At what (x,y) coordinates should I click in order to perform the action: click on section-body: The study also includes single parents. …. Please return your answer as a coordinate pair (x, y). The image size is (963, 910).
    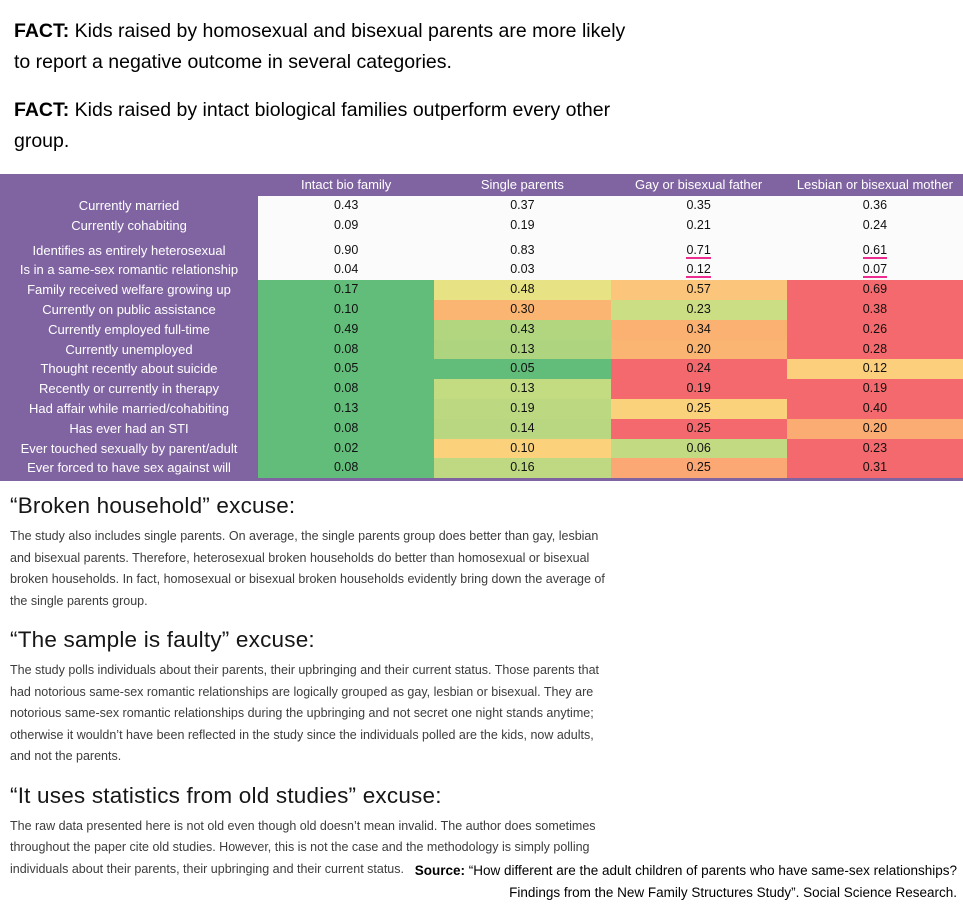
    Looking at the image, I should click on (307, 568).